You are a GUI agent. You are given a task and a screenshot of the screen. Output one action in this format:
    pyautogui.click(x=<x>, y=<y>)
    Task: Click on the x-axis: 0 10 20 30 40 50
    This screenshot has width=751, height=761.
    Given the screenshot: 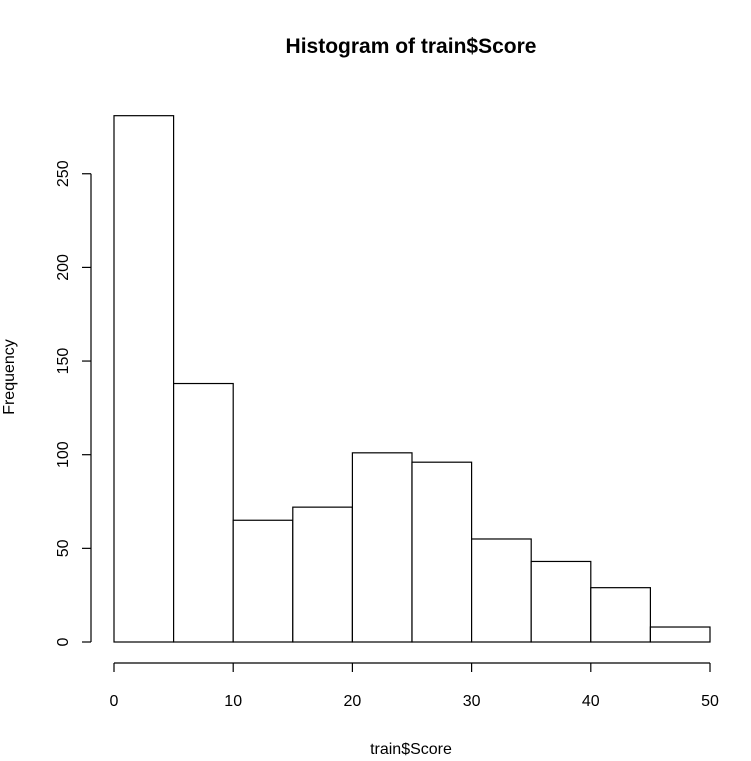 What is the action you would take?
    pyautogui.click(x=414, y=686)
    